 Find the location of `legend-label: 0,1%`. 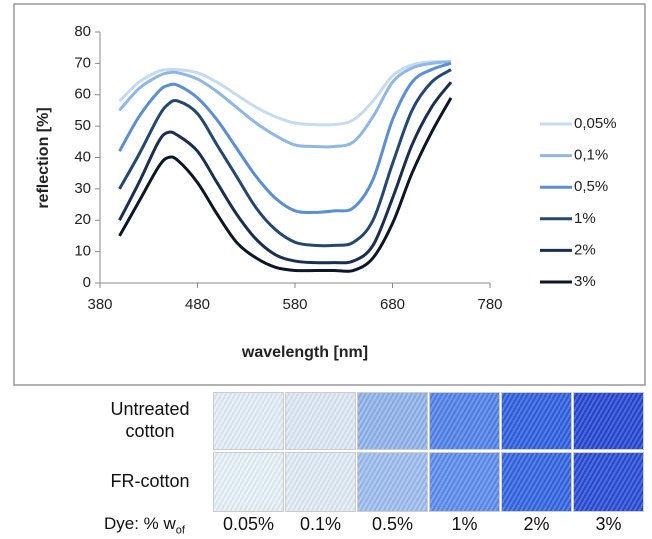

legend-label: 0,1% is located at coordinates (591, 155).